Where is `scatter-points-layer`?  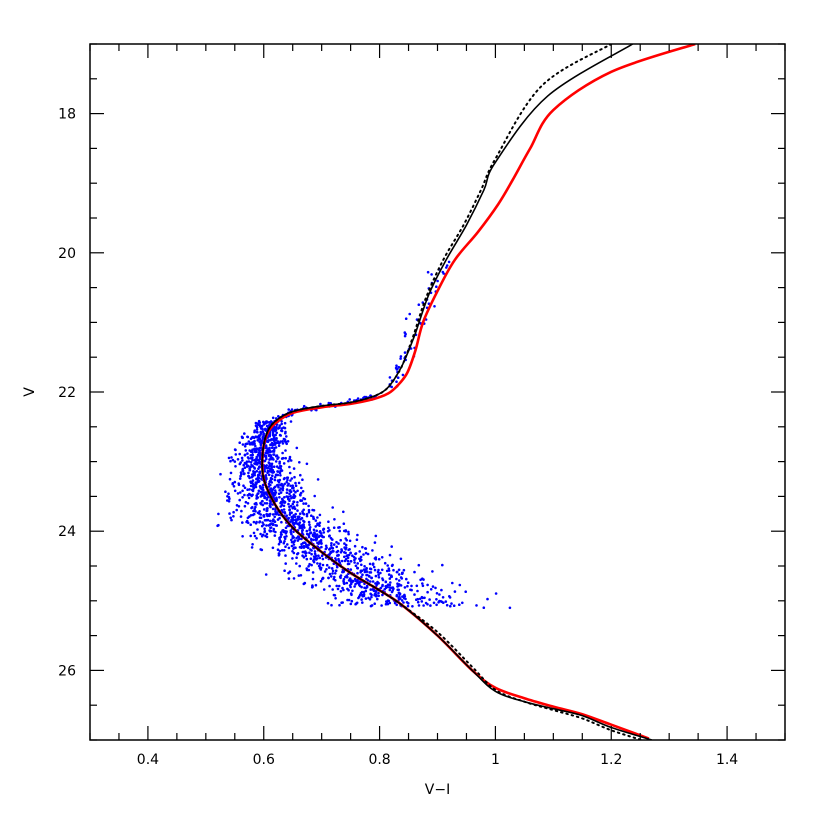 scatter-points-layer is located at coordinates (364, 435).